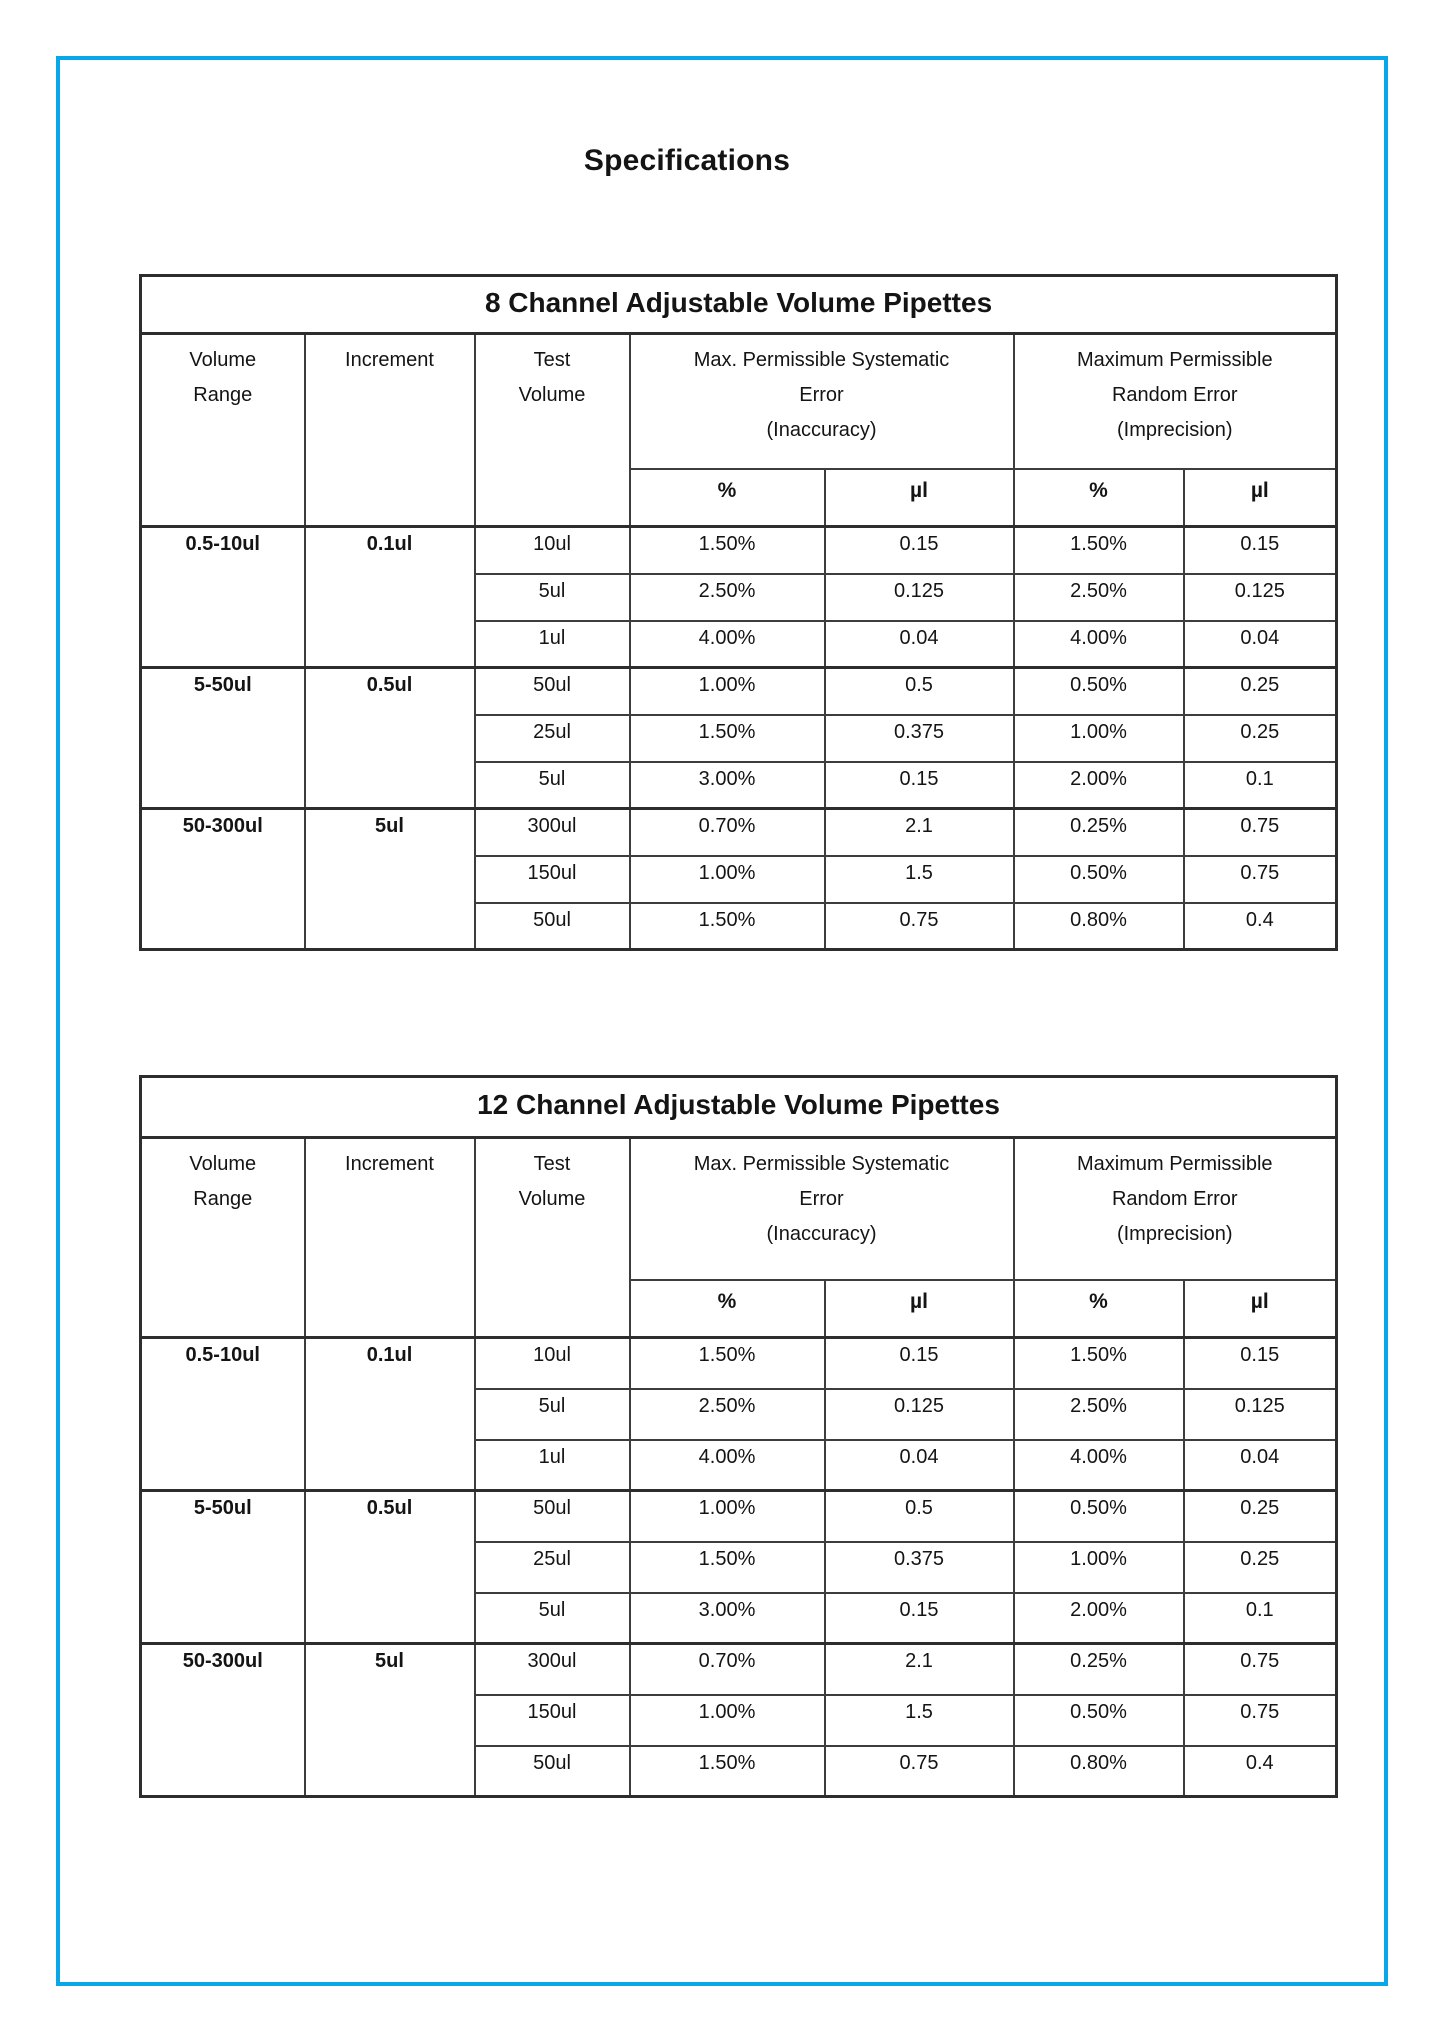 This screenshot has height=2044, width=1445. I want to click on table-row: 150ul 1.00% 1.5 0.50% 0.75, so click(739, 879).